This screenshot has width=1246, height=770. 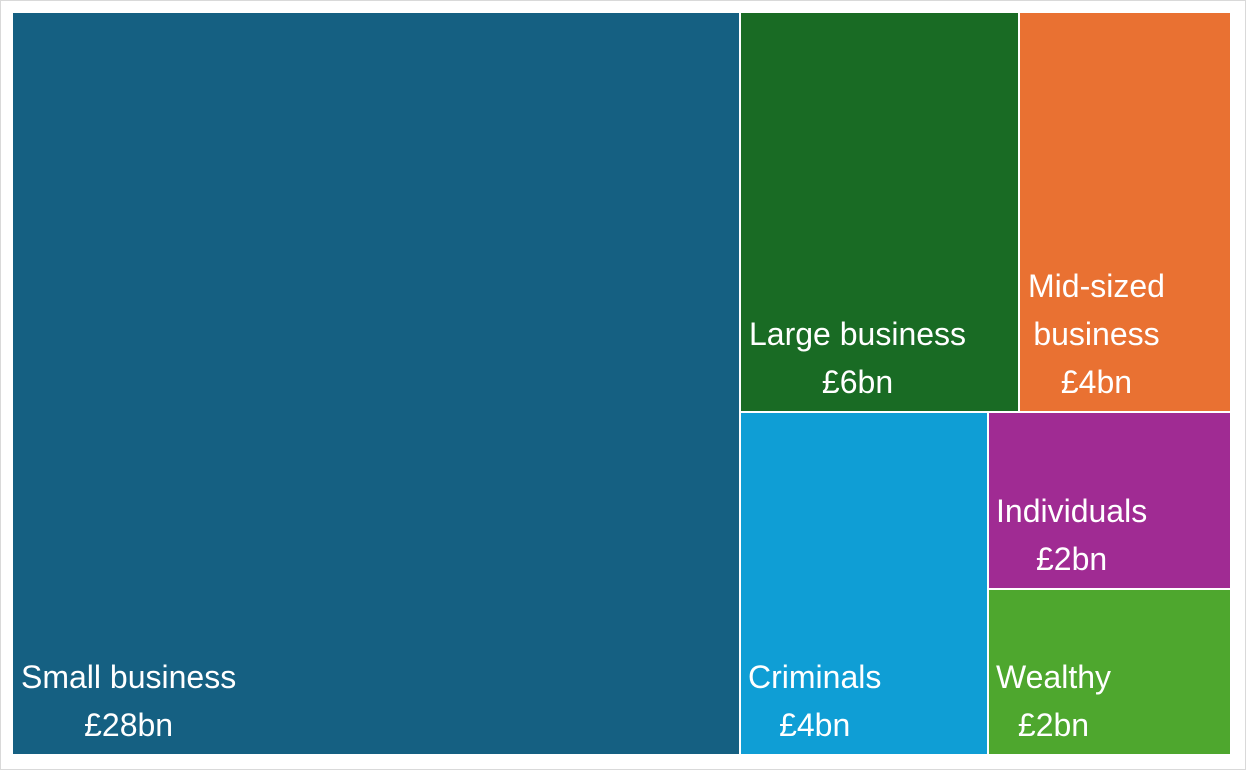 I want to click on tile-criminals: Criminals £4bn, so click(x=864, y=583).